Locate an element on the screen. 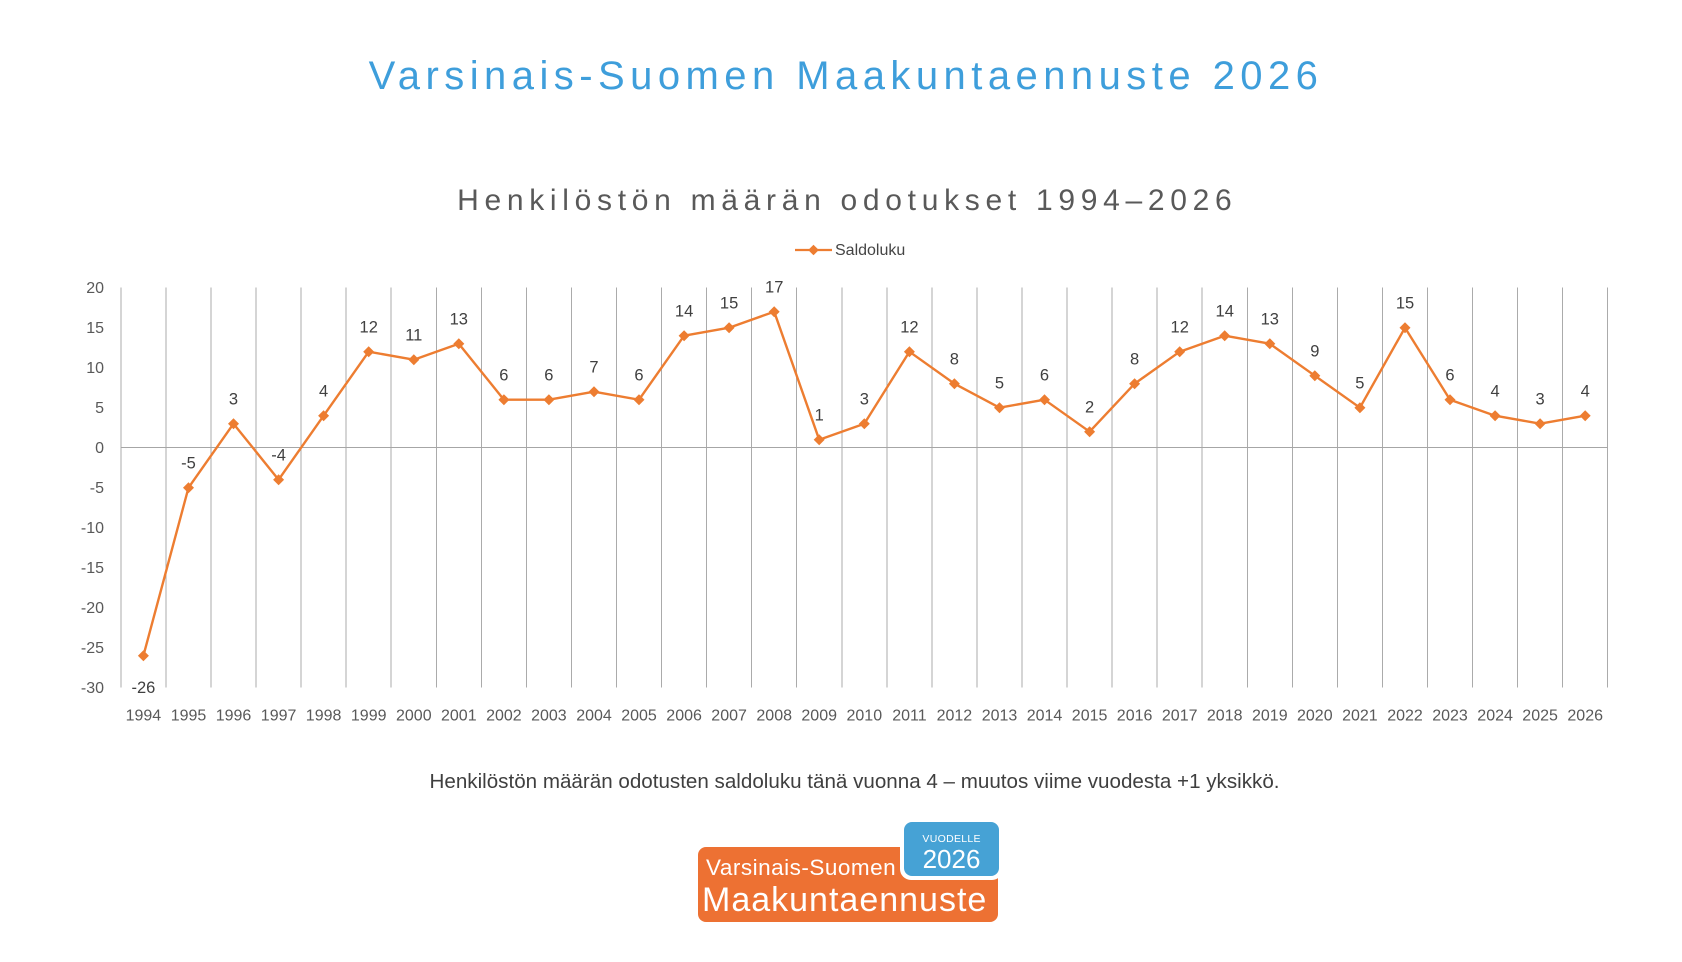 The height and width of the screenshot is (962, 1682). svg-text: 2023 is located at coordinates (1450, 716).